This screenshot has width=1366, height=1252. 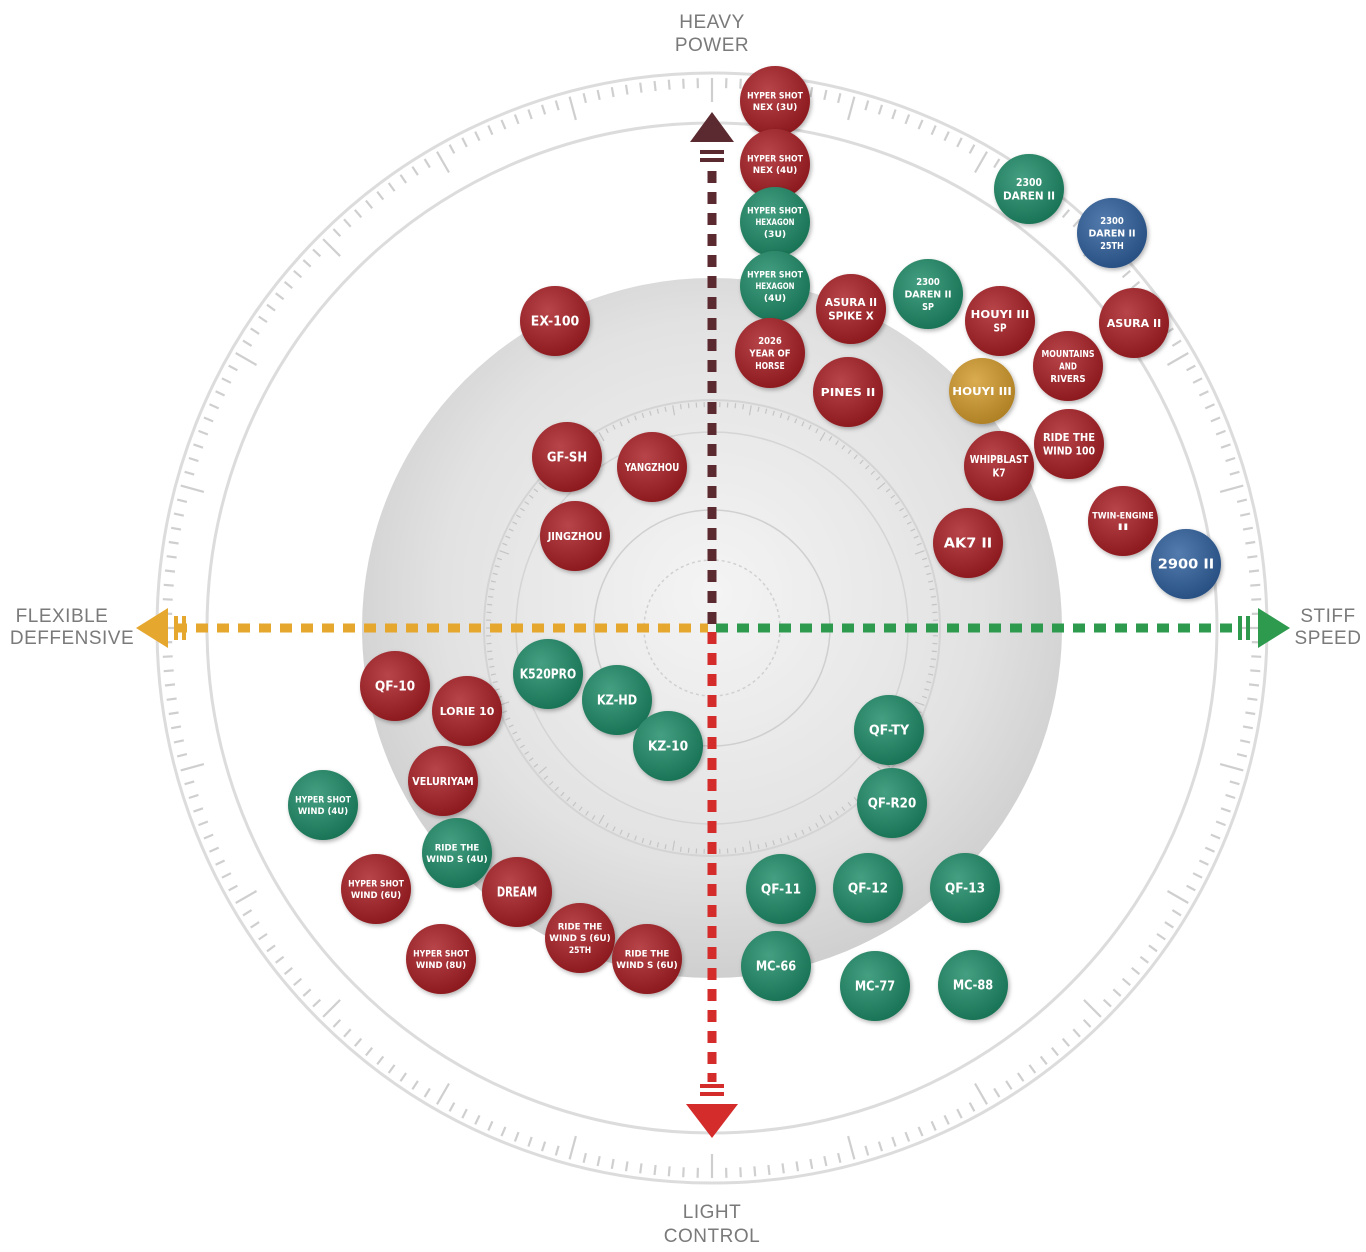 I want to click on racket-label: AK7 II, so click(x=968, y=544).